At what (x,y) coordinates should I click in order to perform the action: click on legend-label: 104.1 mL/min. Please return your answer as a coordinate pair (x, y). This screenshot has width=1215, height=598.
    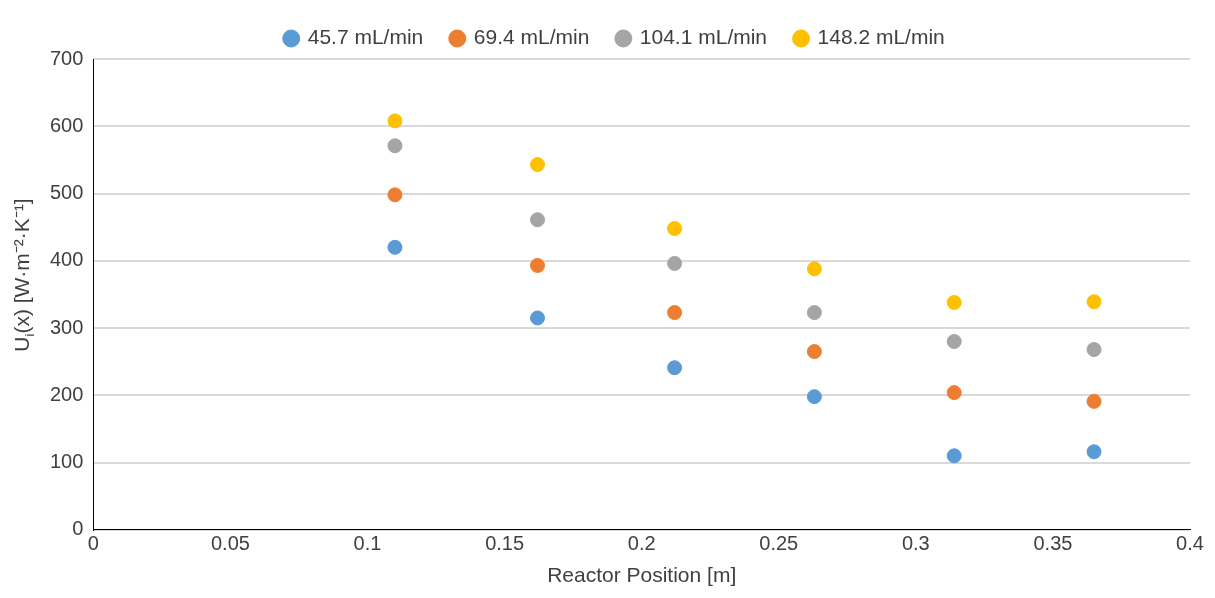
    Looking at the image, I should click on (703, 37).